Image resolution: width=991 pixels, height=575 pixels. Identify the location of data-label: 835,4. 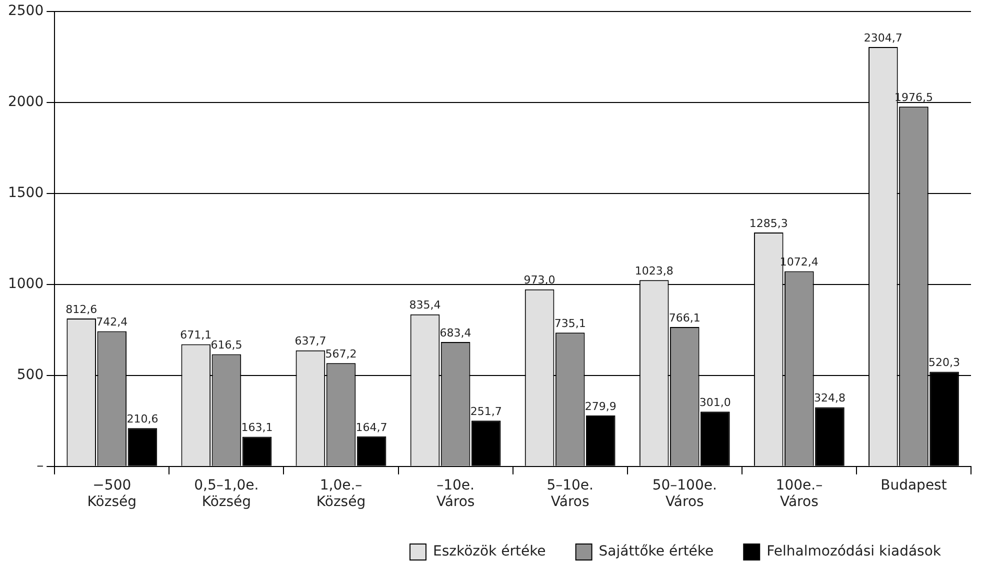
(425, 305).